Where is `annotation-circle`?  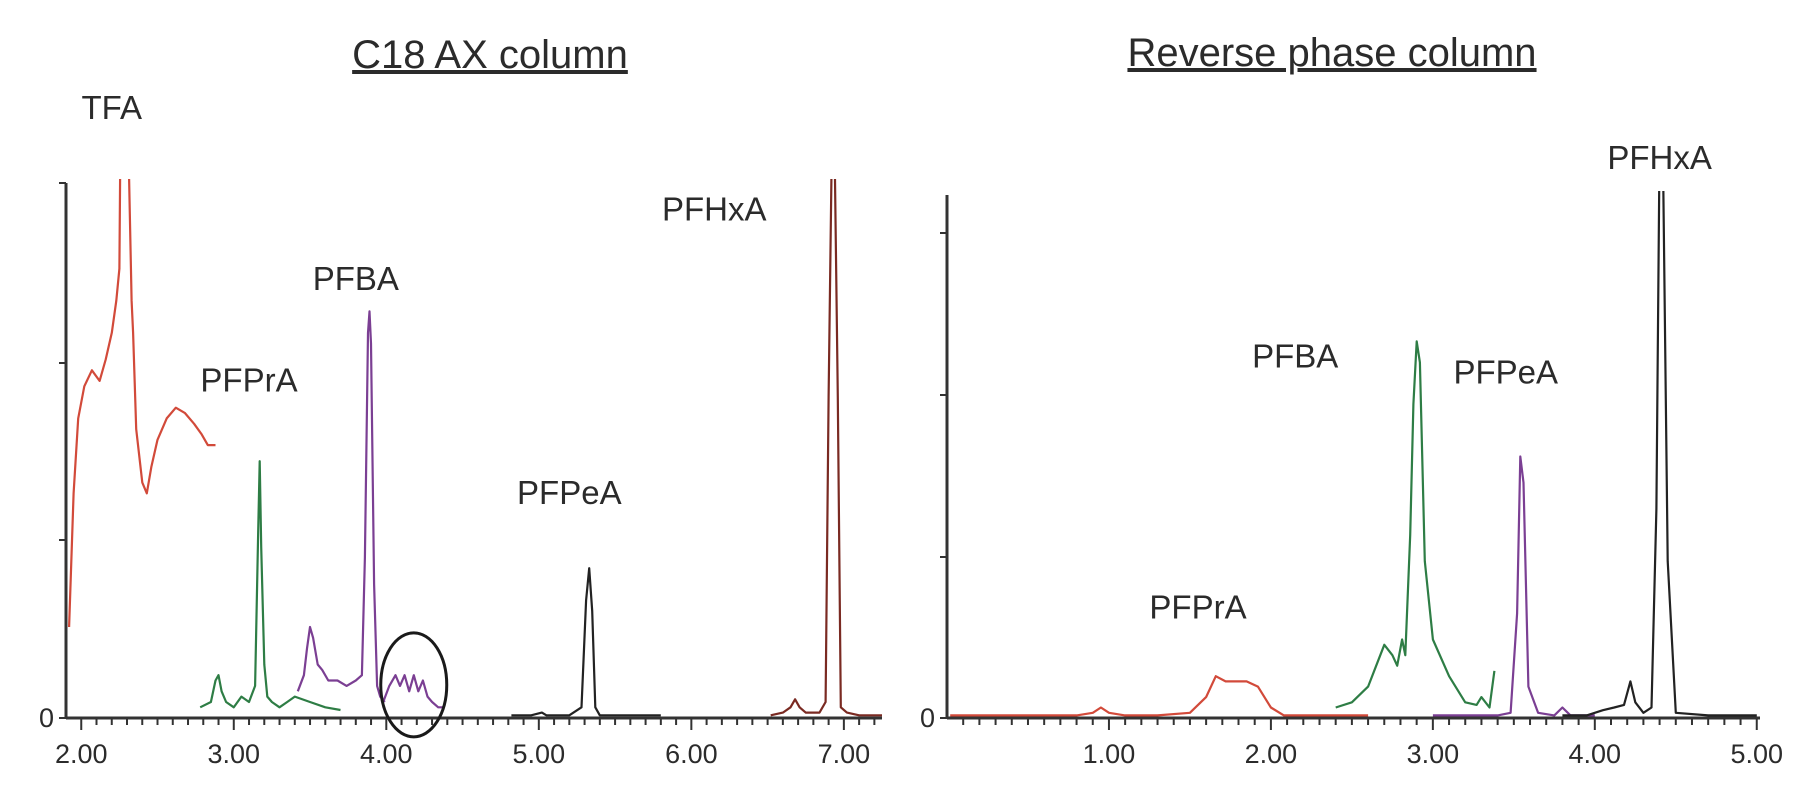
annotation-circle is located at coordinates (414, 685).